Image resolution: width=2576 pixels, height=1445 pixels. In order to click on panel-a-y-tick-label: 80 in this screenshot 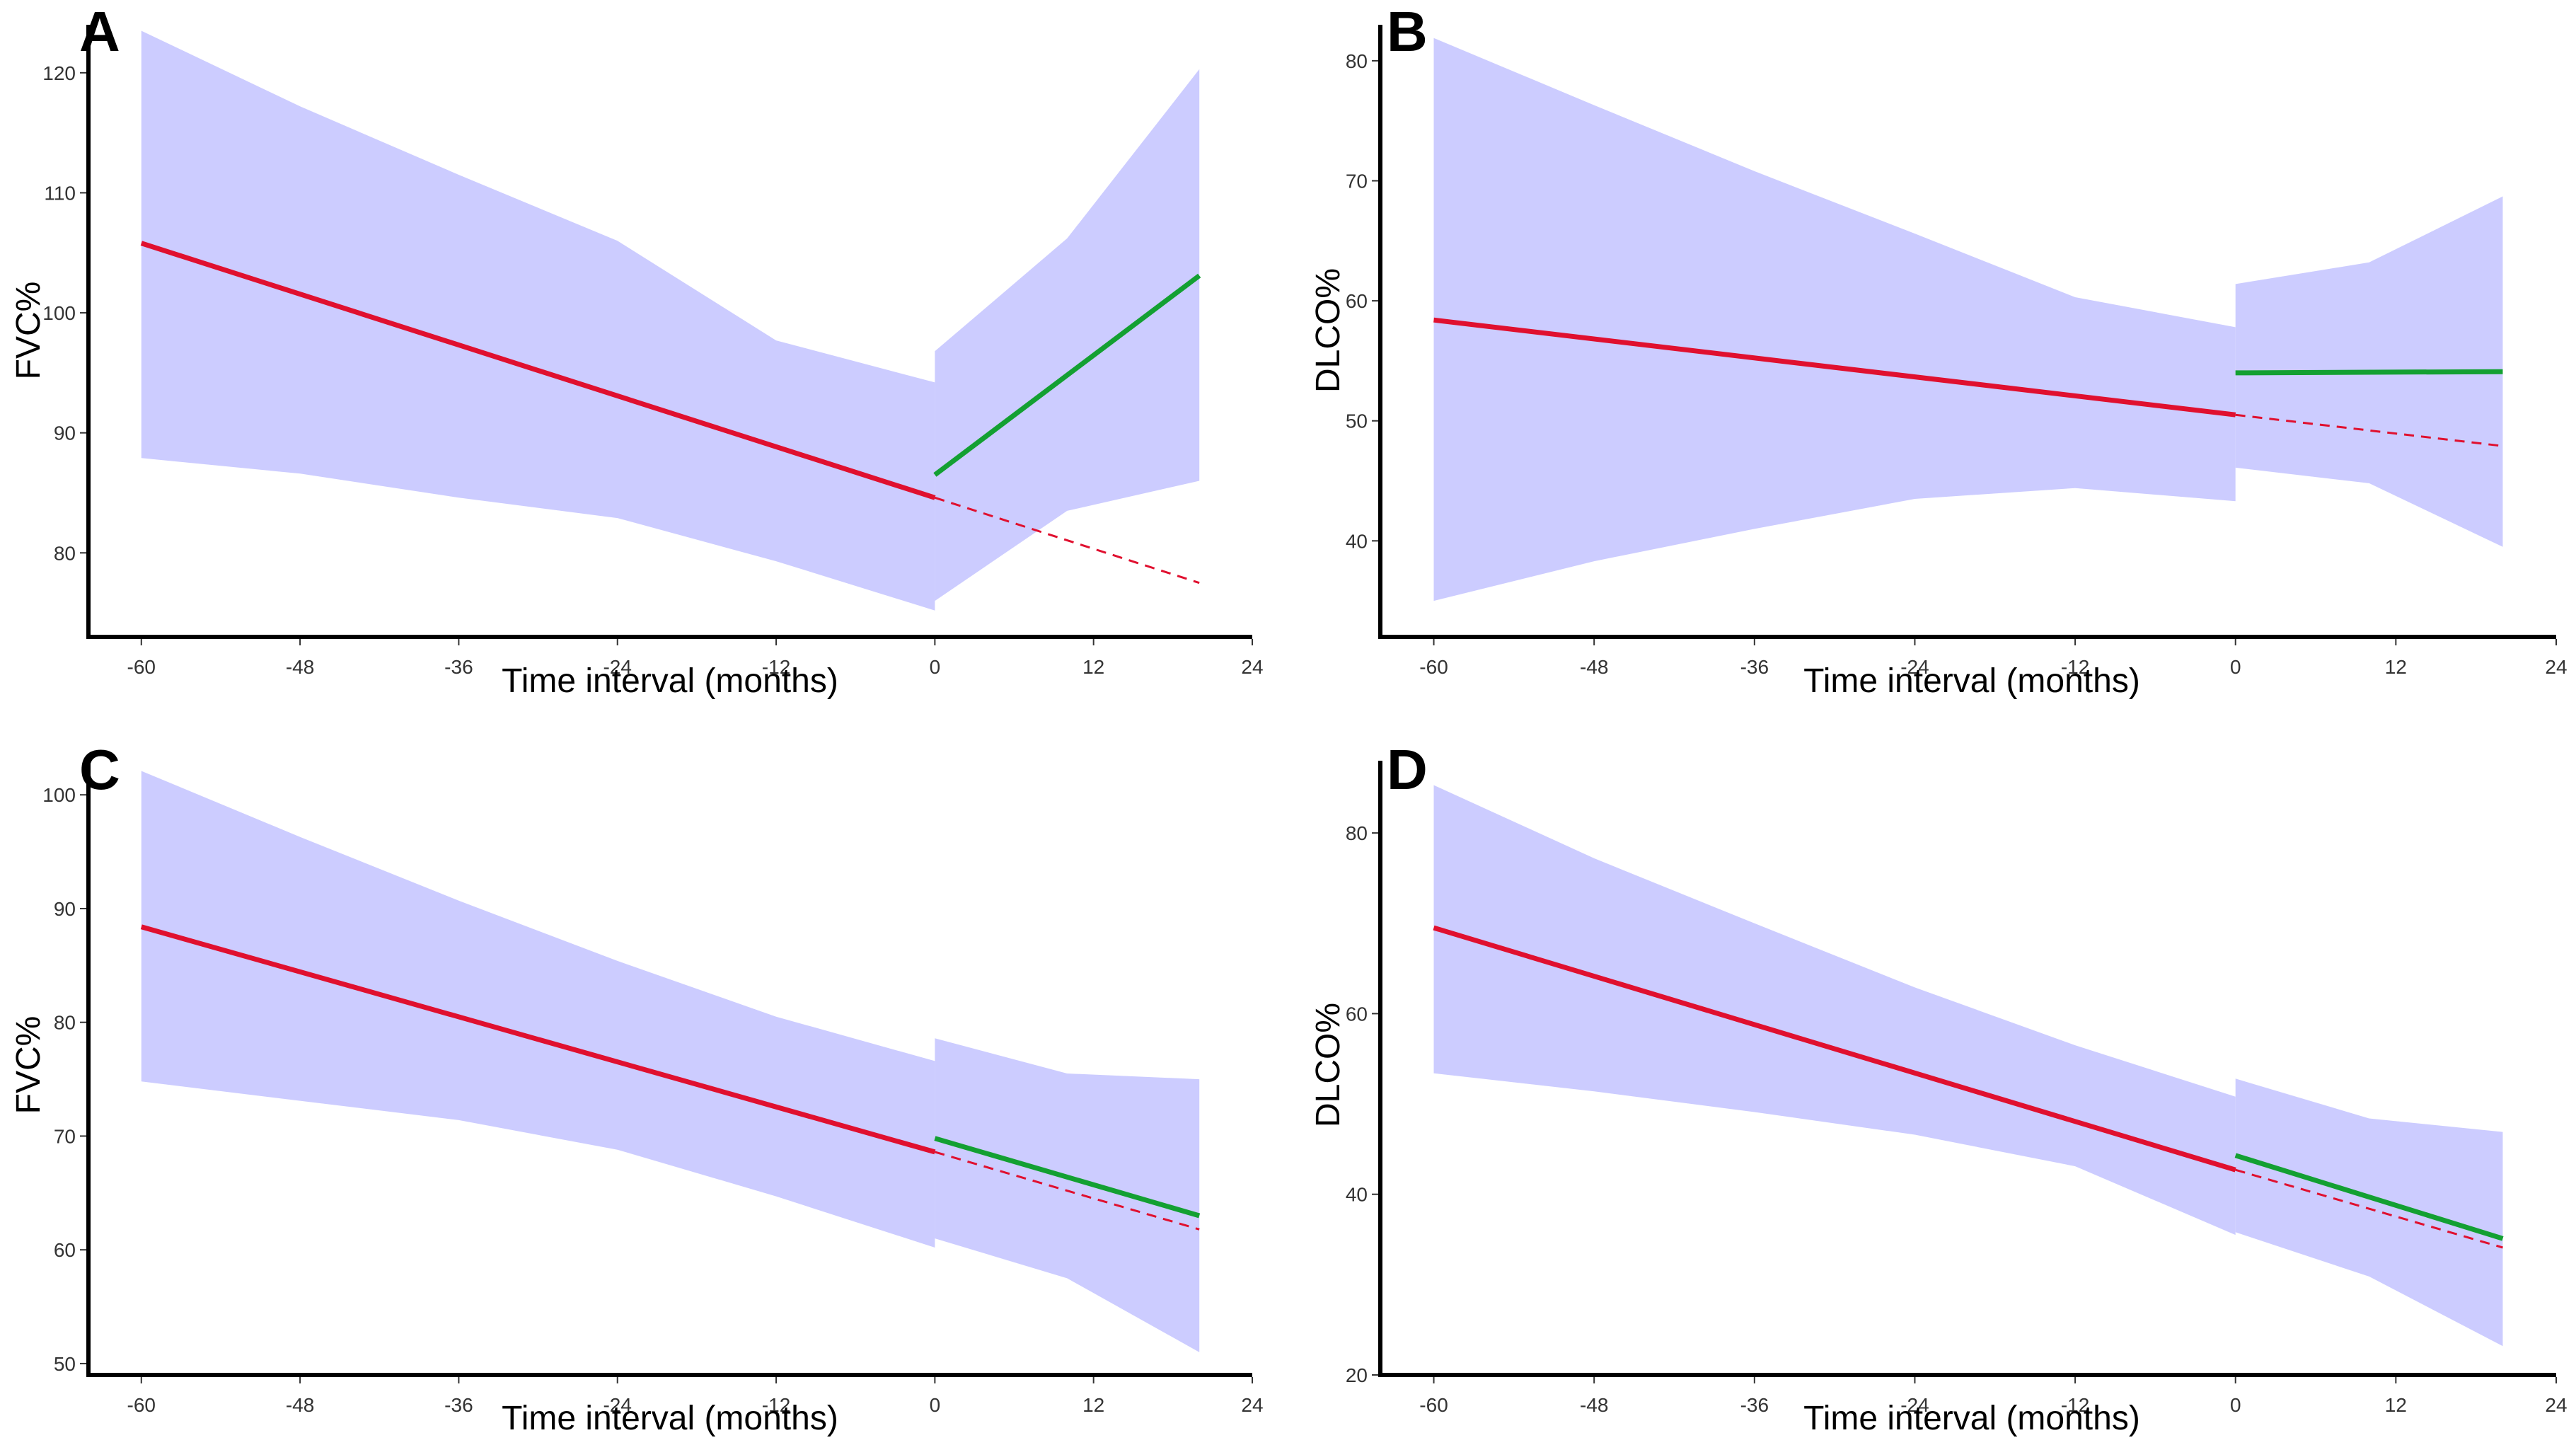, I will do `click(65, 553)`.